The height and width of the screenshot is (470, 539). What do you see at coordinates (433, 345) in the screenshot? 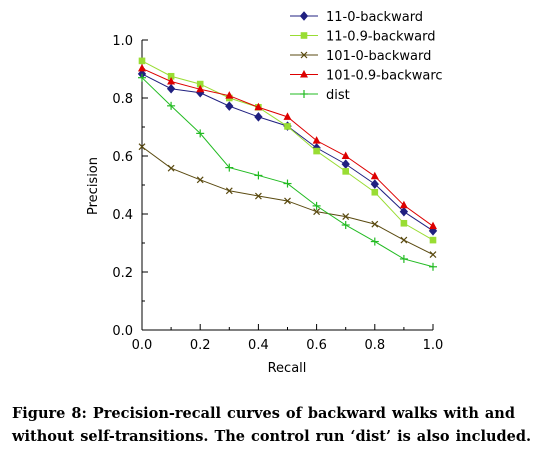
I see `x-tick-label: 1.0` at bounding box center [433, 345].